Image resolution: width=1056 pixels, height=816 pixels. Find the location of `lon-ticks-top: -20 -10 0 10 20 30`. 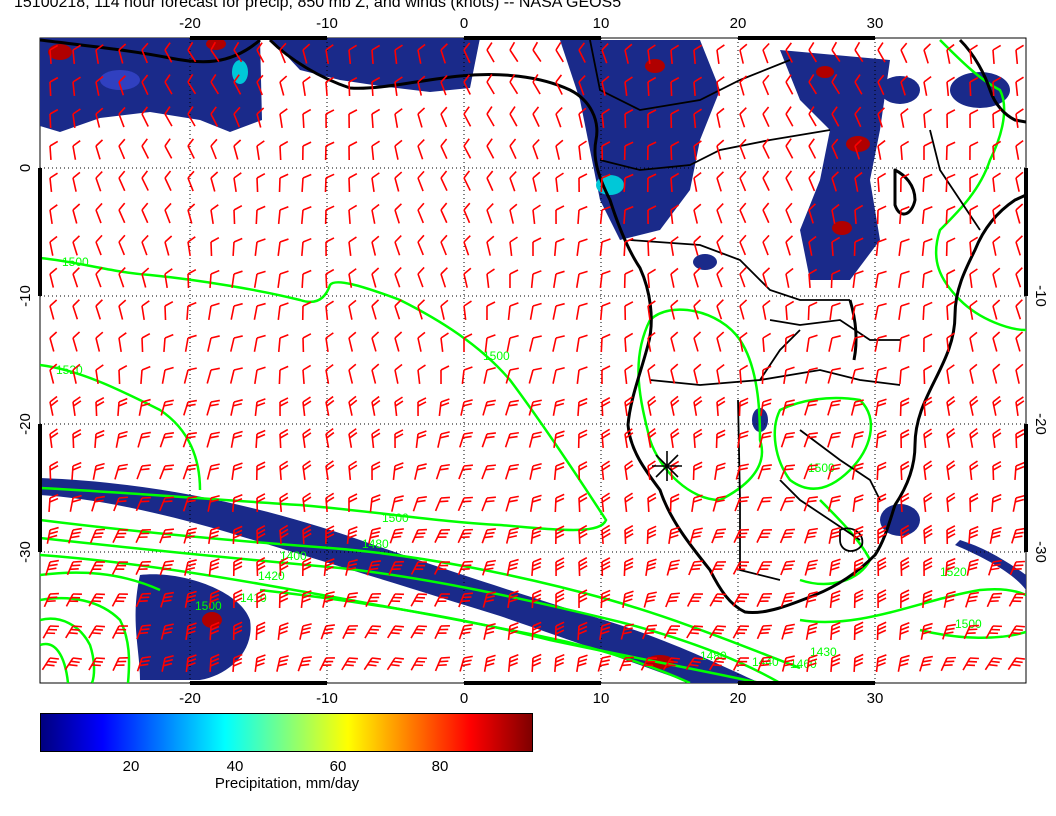

lon-ticks-top: -20 -10 0 10 20 30 is located at coordinates (531, 23).